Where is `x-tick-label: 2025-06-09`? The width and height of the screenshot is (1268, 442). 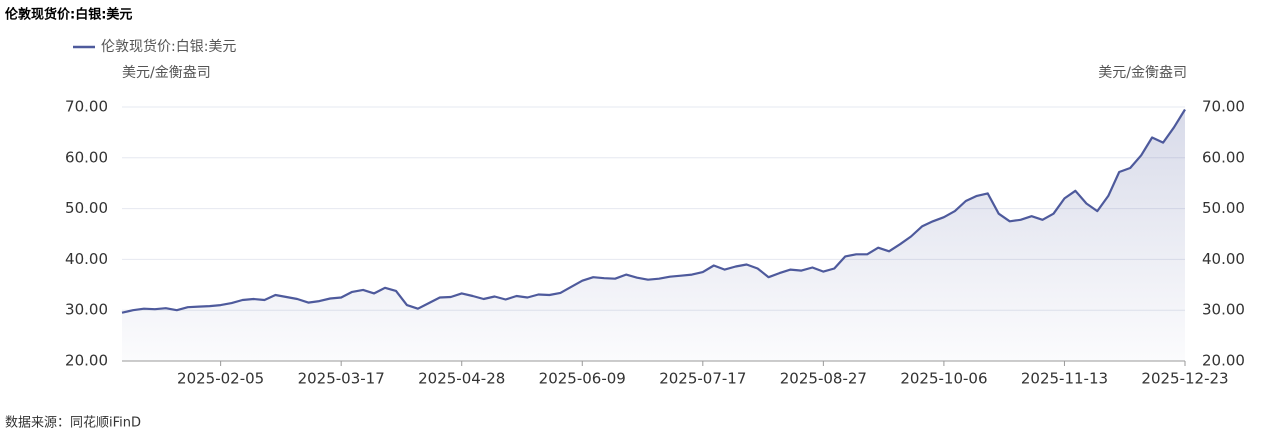
x-tick-label: 2025-06-09 is located at coordinates (582, 379).